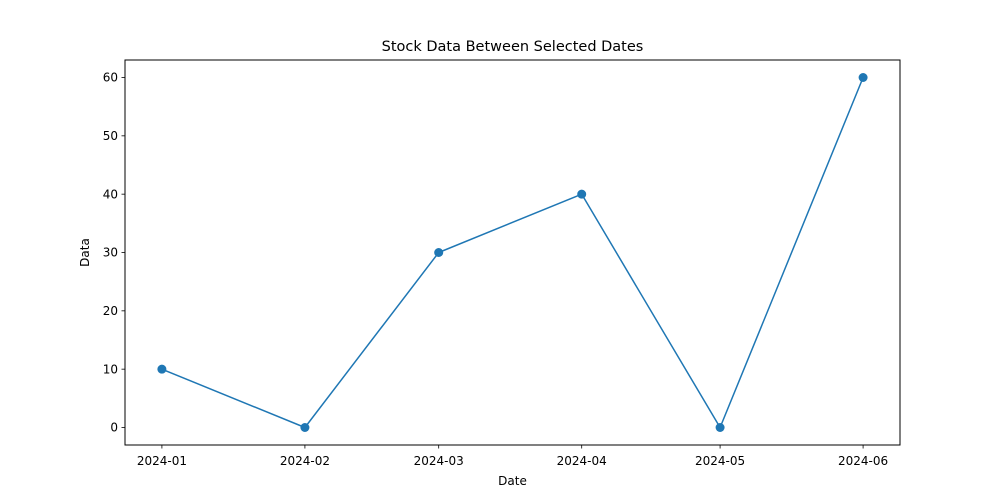  Describe the element at coordinates (110, 311) in the screenshot. I see `y-tick-label: 20` at that location.